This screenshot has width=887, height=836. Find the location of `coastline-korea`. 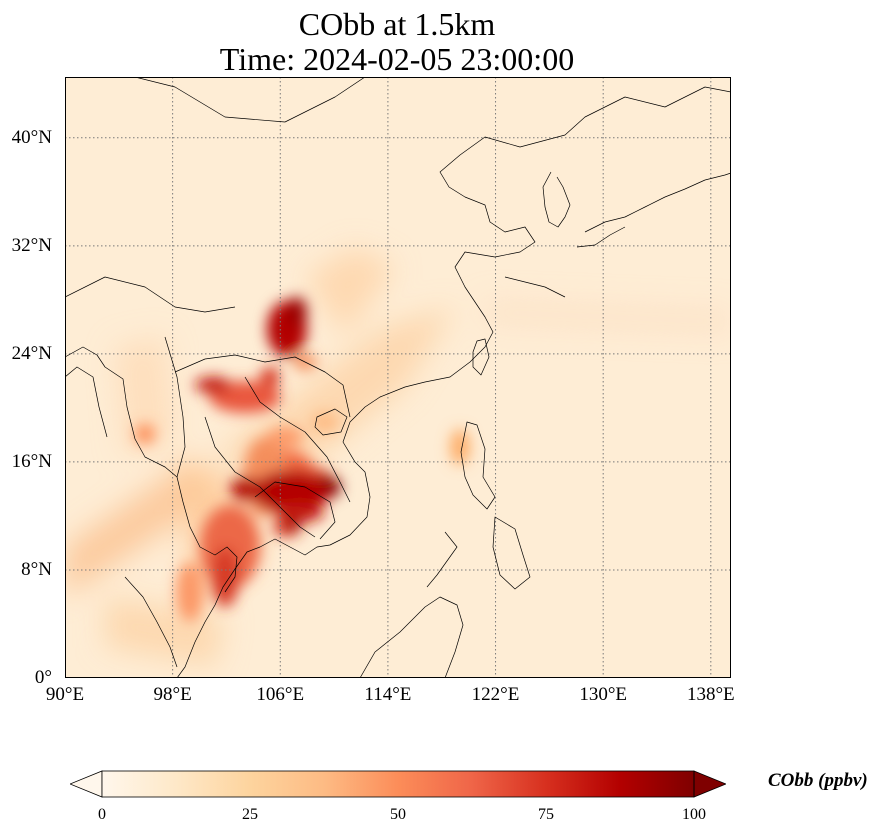

coastline-korea is located at coordinates (556, 199).